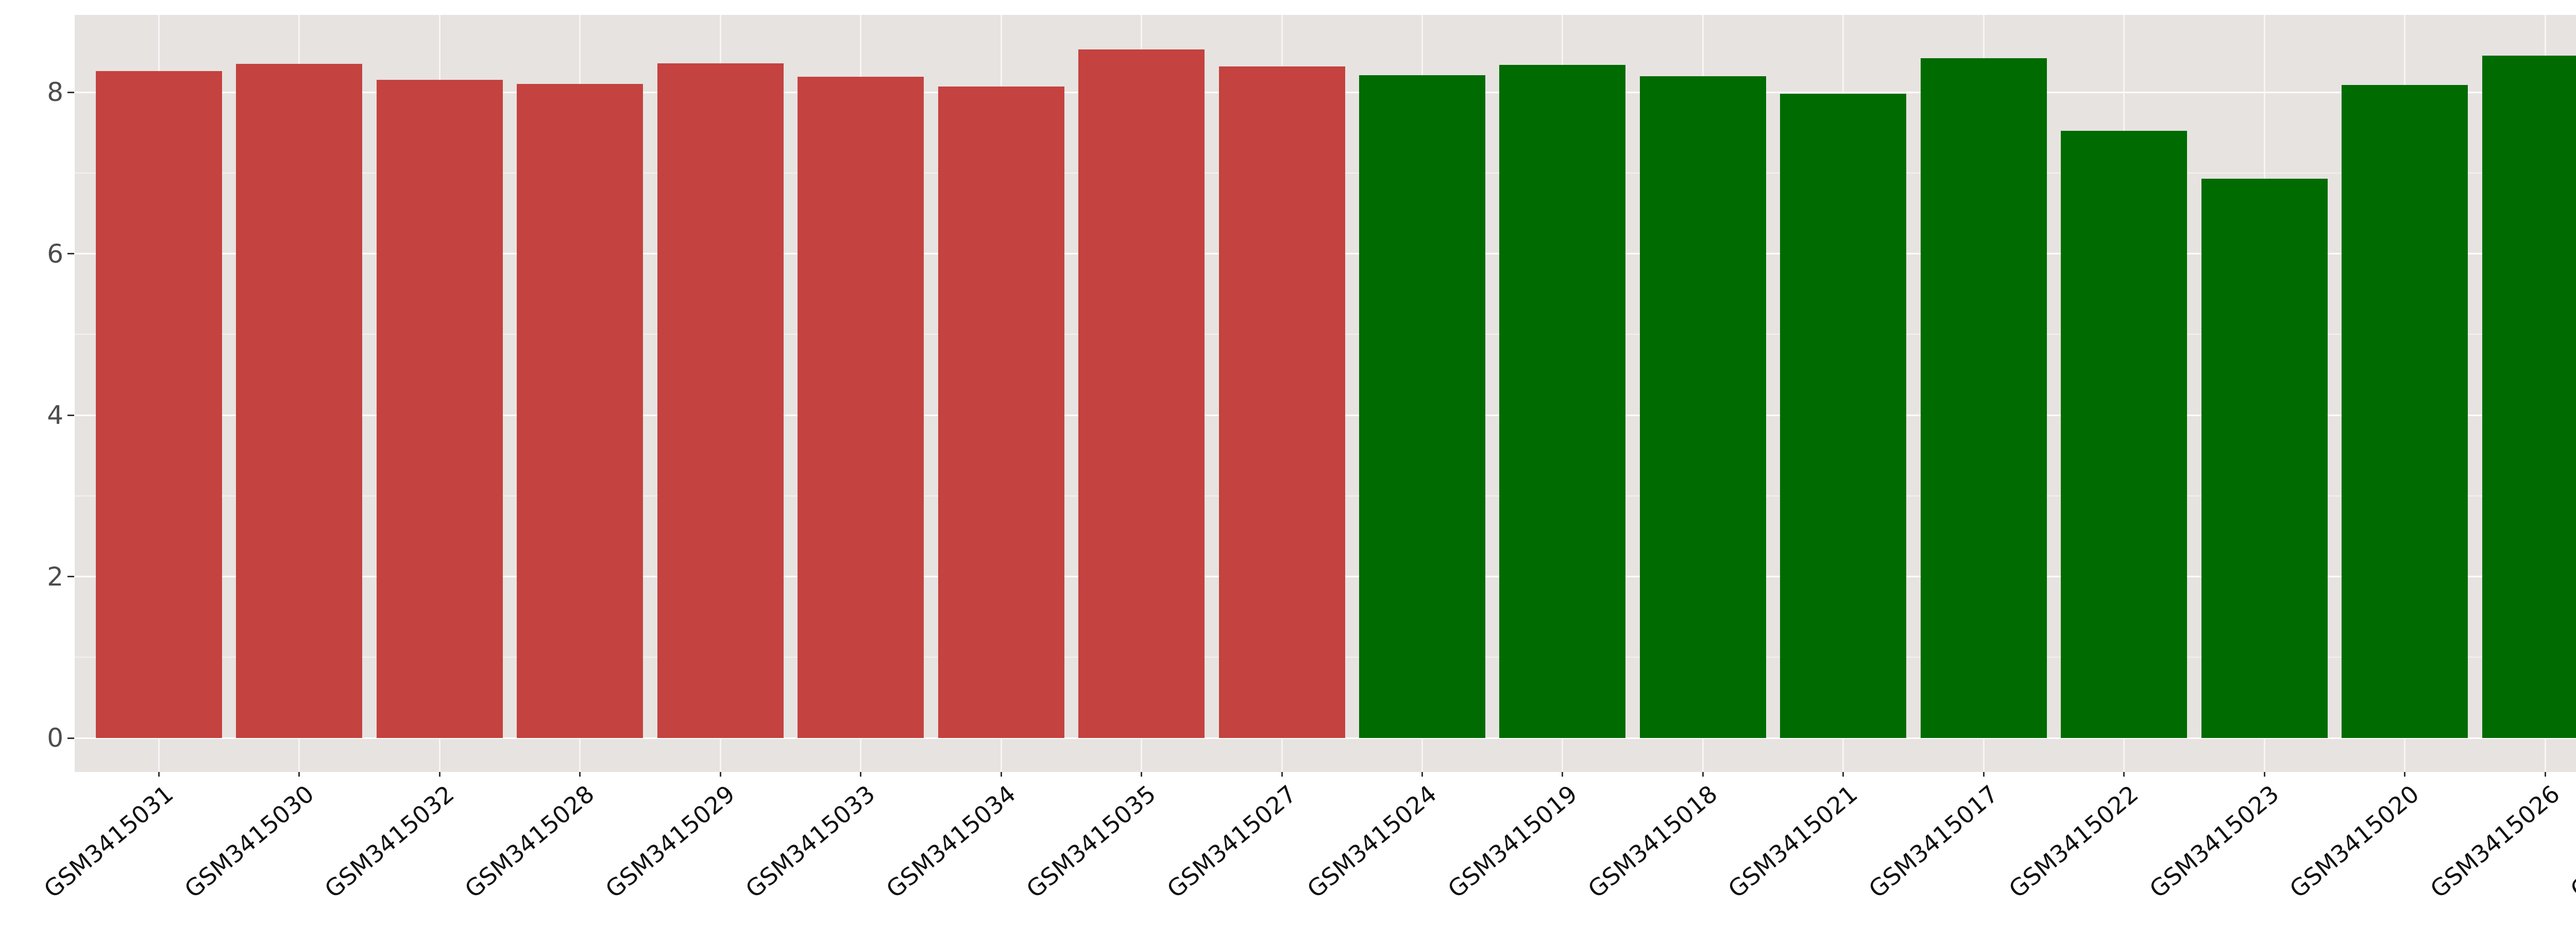  What do you see at coordinates (249, 841) in the screenshot?
I see `x-tick-label: GSM3415030` at bounding box center [249, 841].